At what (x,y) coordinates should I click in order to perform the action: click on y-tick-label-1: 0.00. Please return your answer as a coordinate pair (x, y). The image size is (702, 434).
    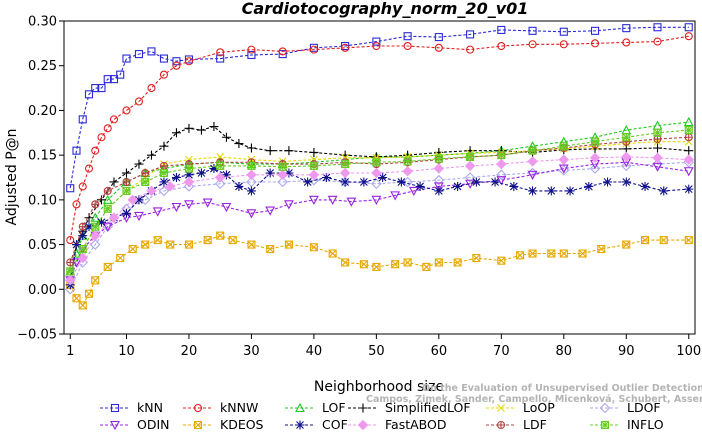
    Looking at the image, I should click on (42, 290).